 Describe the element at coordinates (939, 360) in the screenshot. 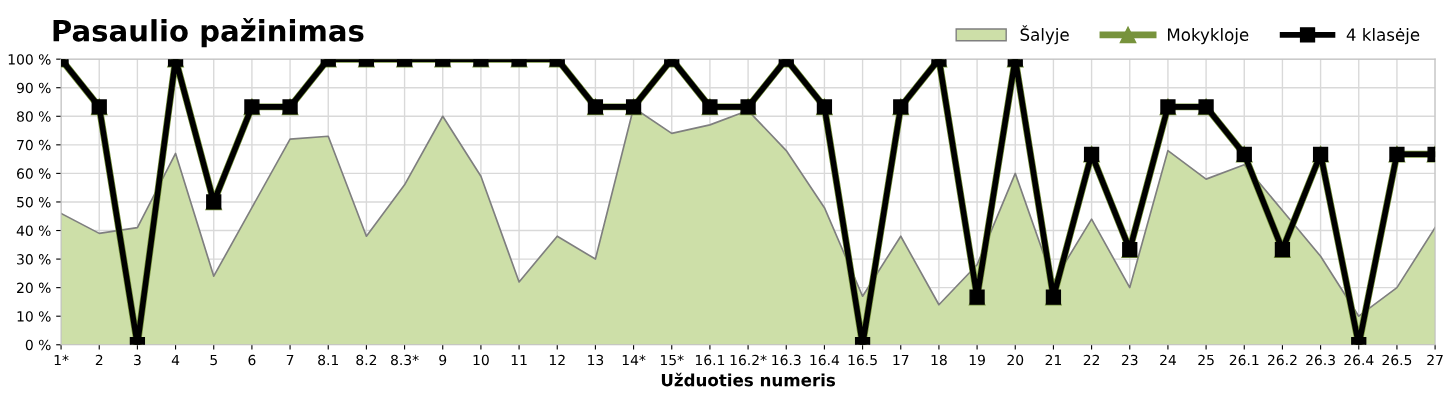

I see `x-tick-label: 18` at that location.